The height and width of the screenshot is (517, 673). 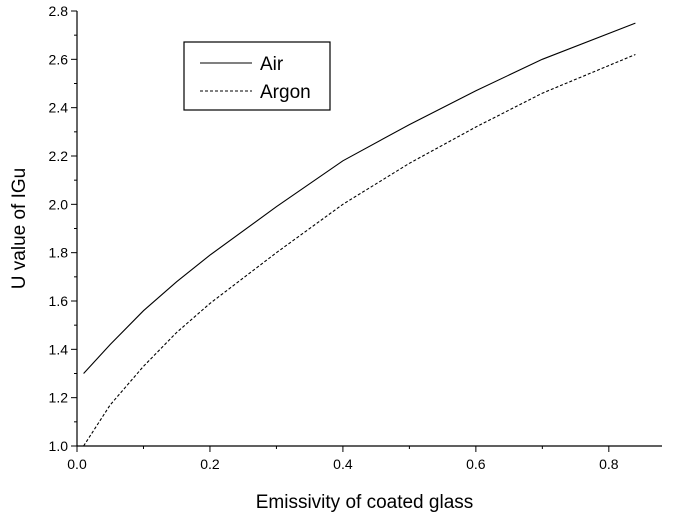 I want to click on y-tick-label: 2.4, so click(x=59, y=108).